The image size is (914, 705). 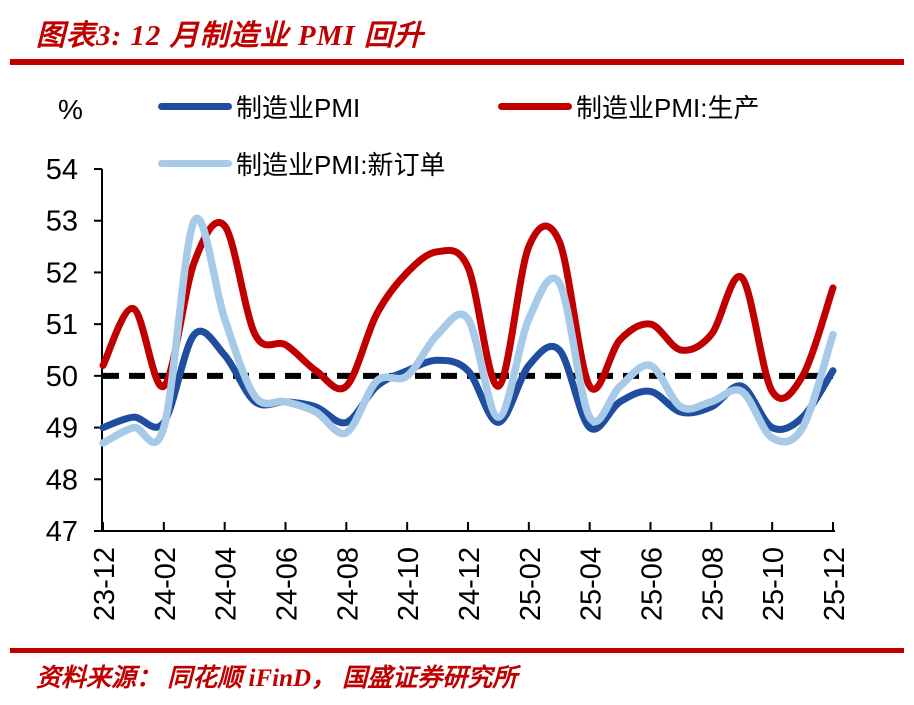 What do you see at coordinates (105, 584) in the screenshot?
I see `x-axis-tick-label: 23-12` at bounding box center [105, 584].